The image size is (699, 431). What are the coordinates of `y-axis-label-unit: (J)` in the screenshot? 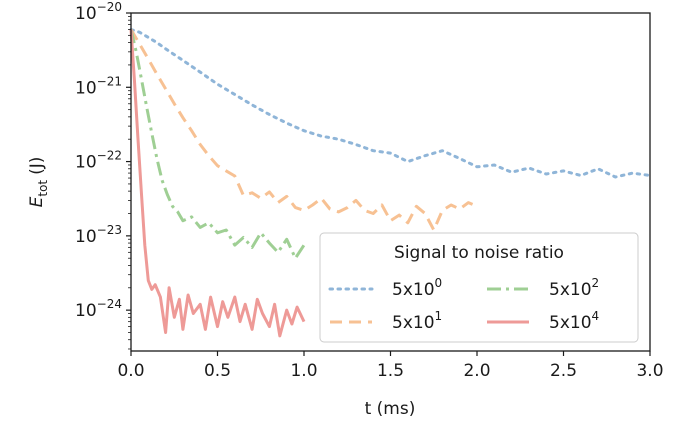 It's located at (37, 166).